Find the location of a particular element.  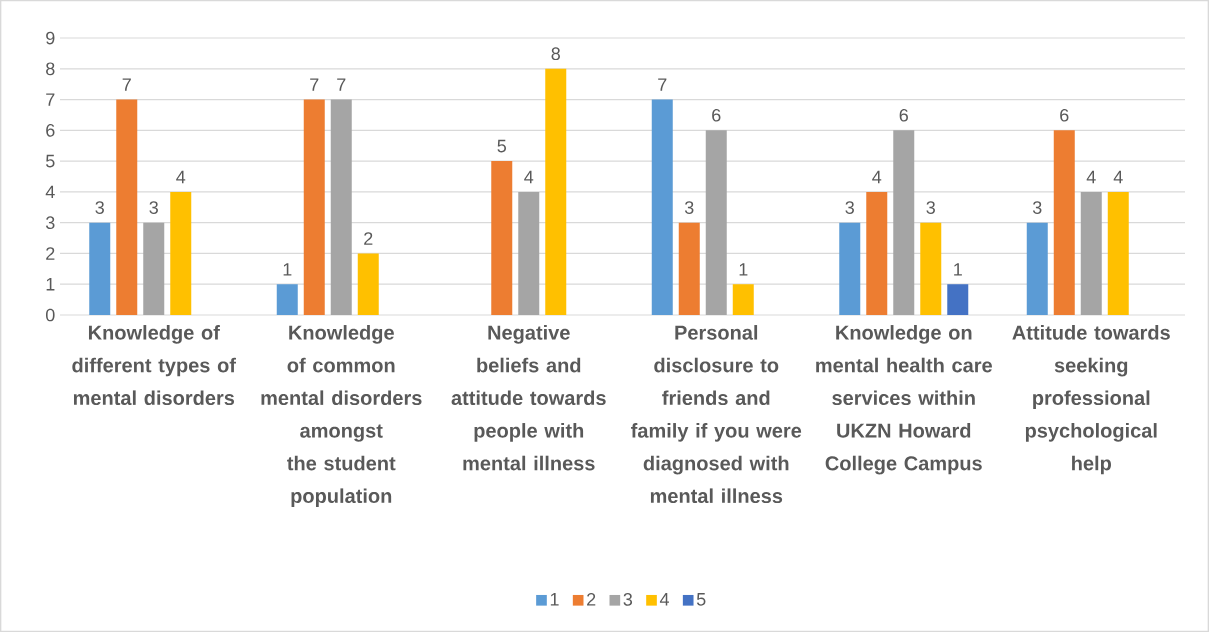

legend-label: 1 is located at coordinates (554, 599).